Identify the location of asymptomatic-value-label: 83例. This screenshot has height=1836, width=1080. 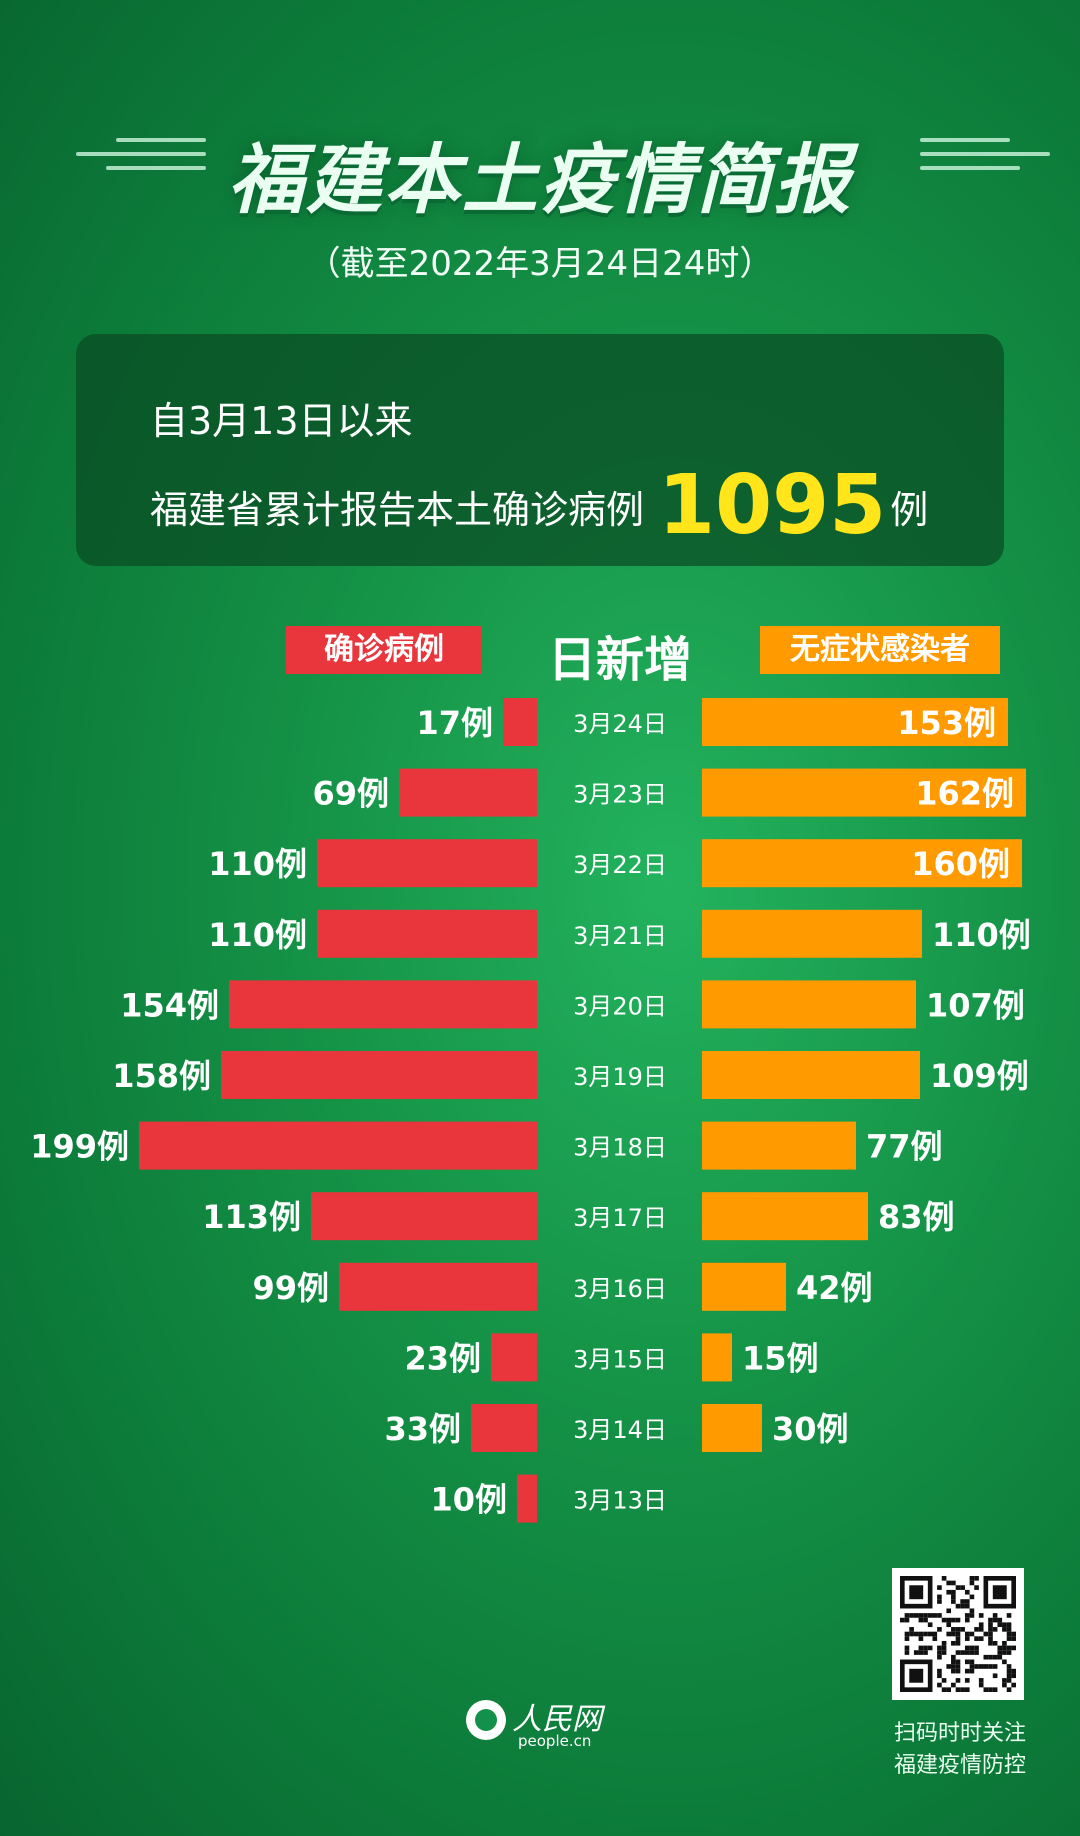
(916, 1217).